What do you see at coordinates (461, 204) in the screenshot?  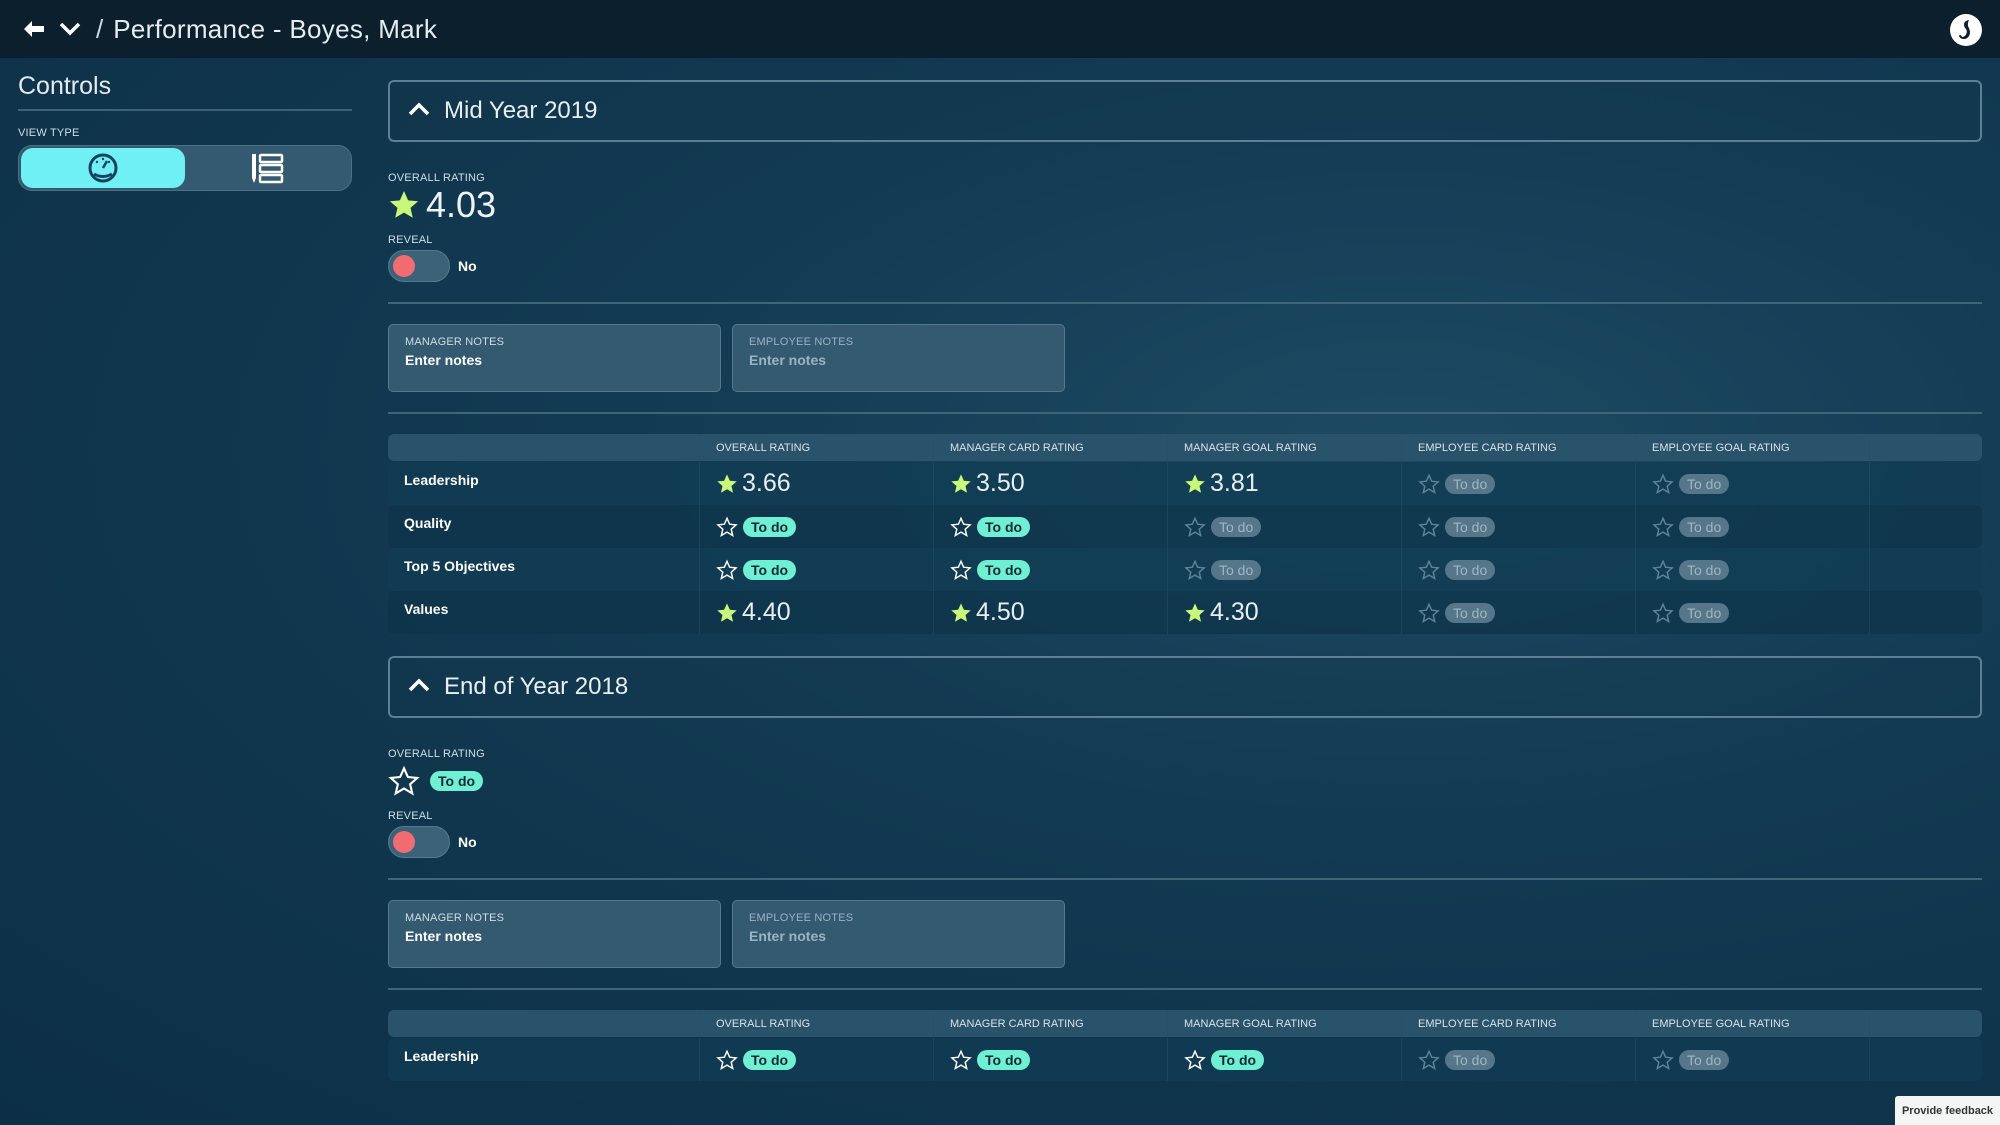 I see `overall-rating-number: 4.03` at bounding box center [461, 204].